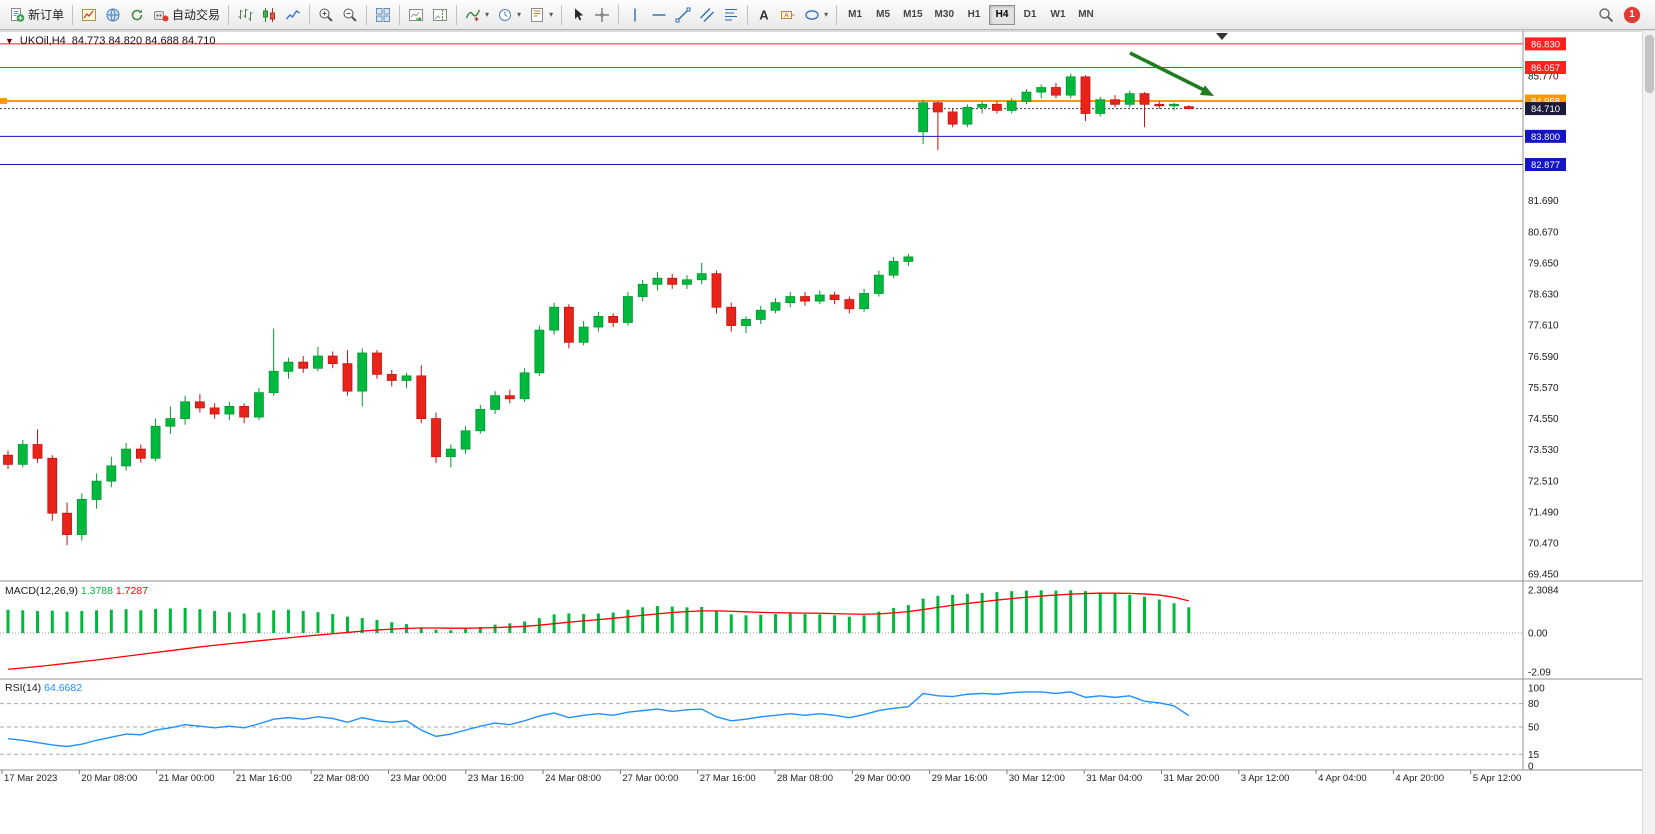 The height and width of the screenshot is (834, 1655). What do you see at coordinates (960, 778) in the screenshot?
I see `time-label: 29 Mar 16:00` at bounding box center [960, 778].